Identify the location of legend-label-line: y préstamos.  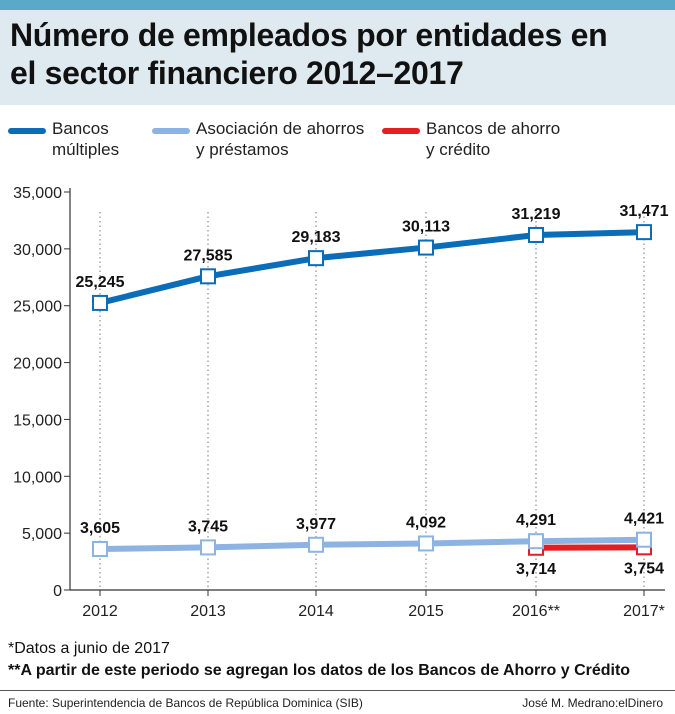
(316, 149).